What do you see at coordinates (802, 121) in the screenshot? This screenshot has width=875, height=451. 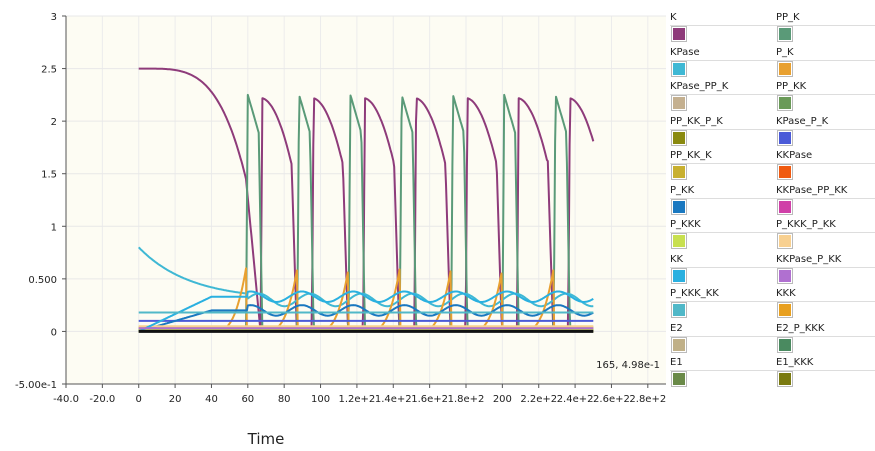 I see `legend-label: KPase_P_K` at bounding box center [802, 121].